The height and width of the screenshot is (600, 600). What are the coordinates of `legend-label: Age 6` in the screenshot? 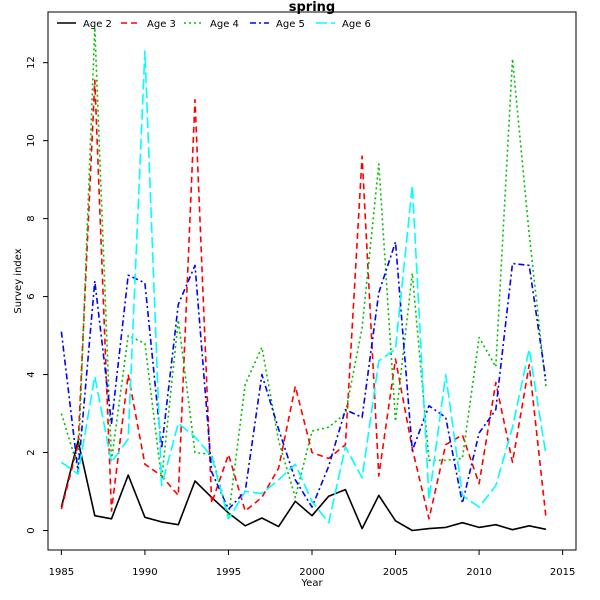 It's located at (356, 24).